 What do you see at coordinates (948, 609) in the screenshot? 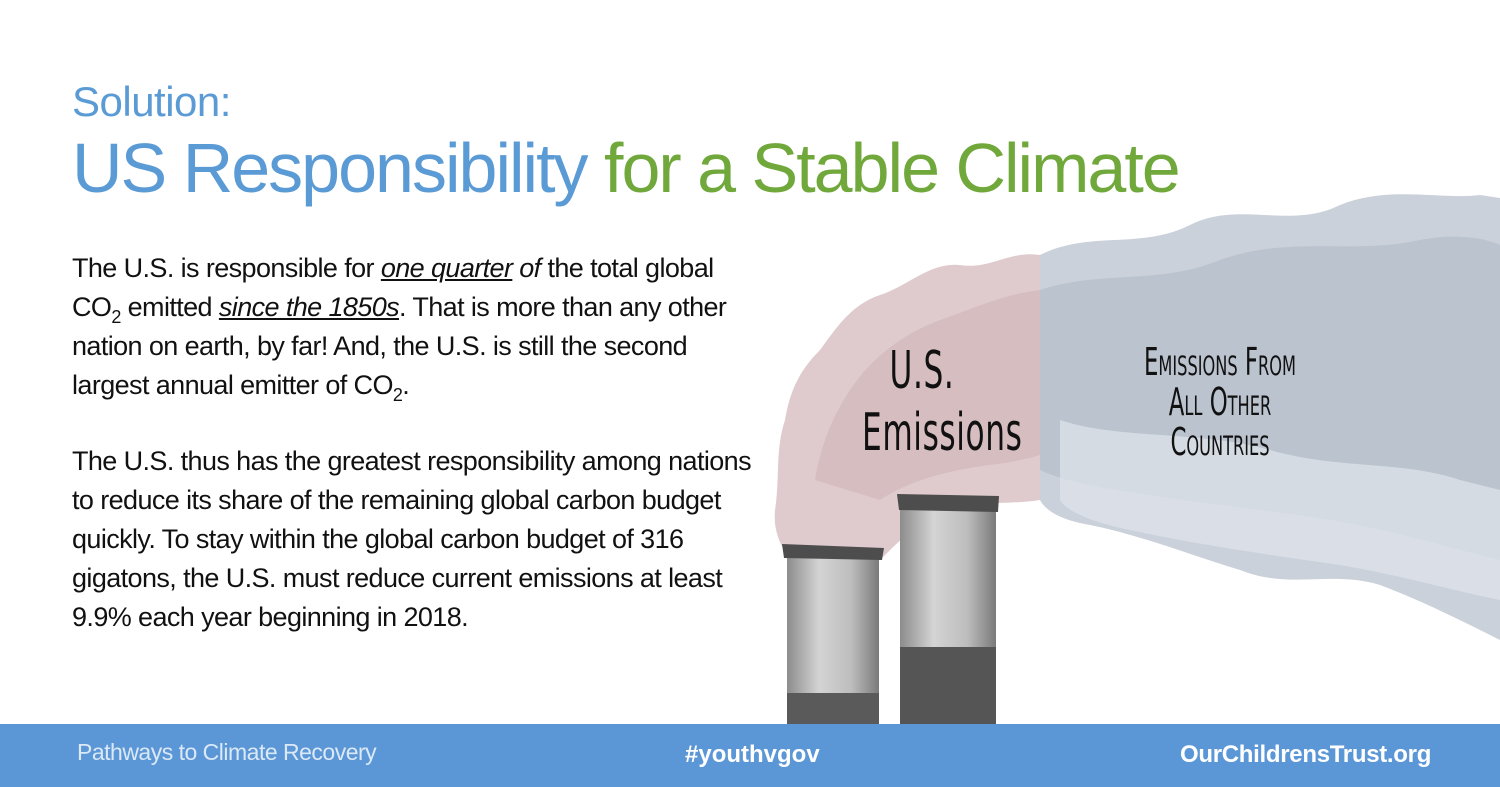
I see `tall-smokestack` at bounding box center [948, 609].